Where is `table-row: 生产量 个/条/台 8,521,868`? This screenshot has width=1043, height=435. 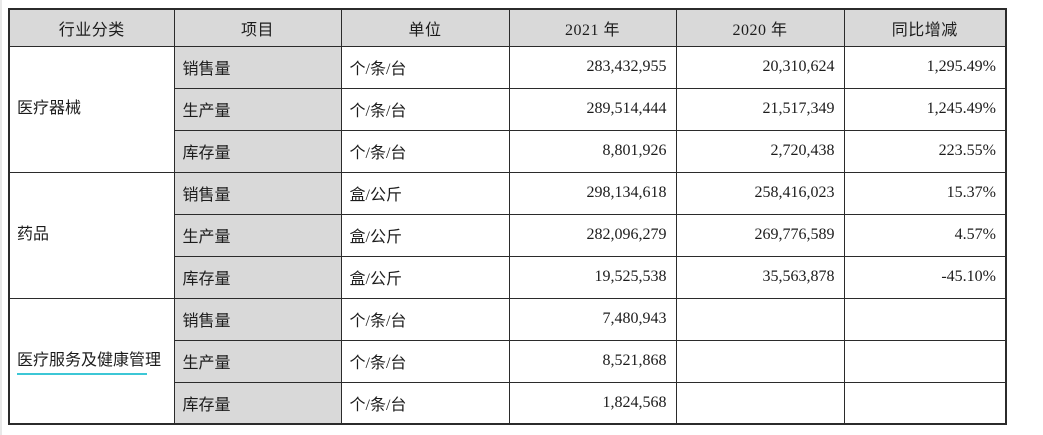 table-row: 生产量 个/条/台 8,521,868 is located at coordinates (508, 361).